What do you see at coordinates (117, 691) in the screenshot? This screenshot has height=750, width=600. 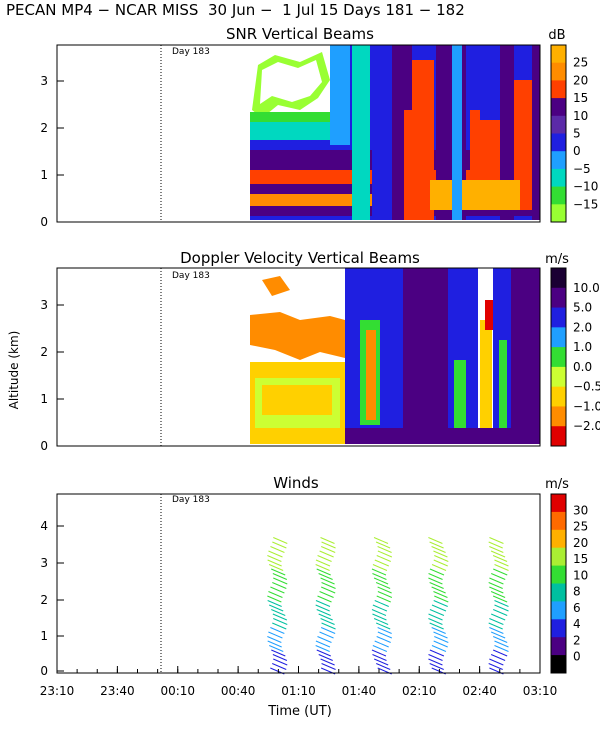 I see `xtick-label: 23:40` at bounding box center [117, 691].